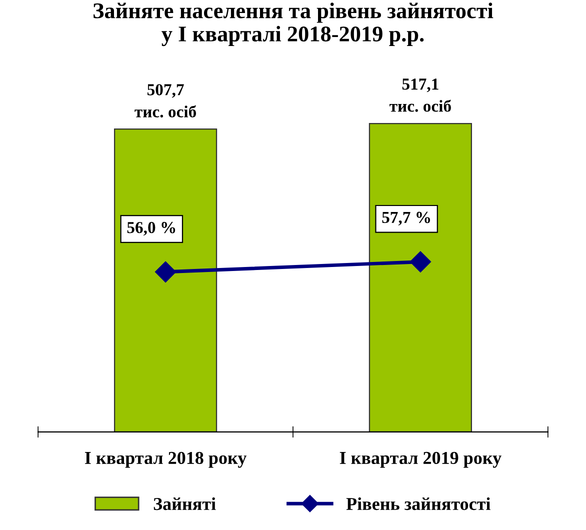  Describe the element at coordinates (165, 460) in the screenshot. I see `x-tick-label: І квартал 2018 року` at that location.